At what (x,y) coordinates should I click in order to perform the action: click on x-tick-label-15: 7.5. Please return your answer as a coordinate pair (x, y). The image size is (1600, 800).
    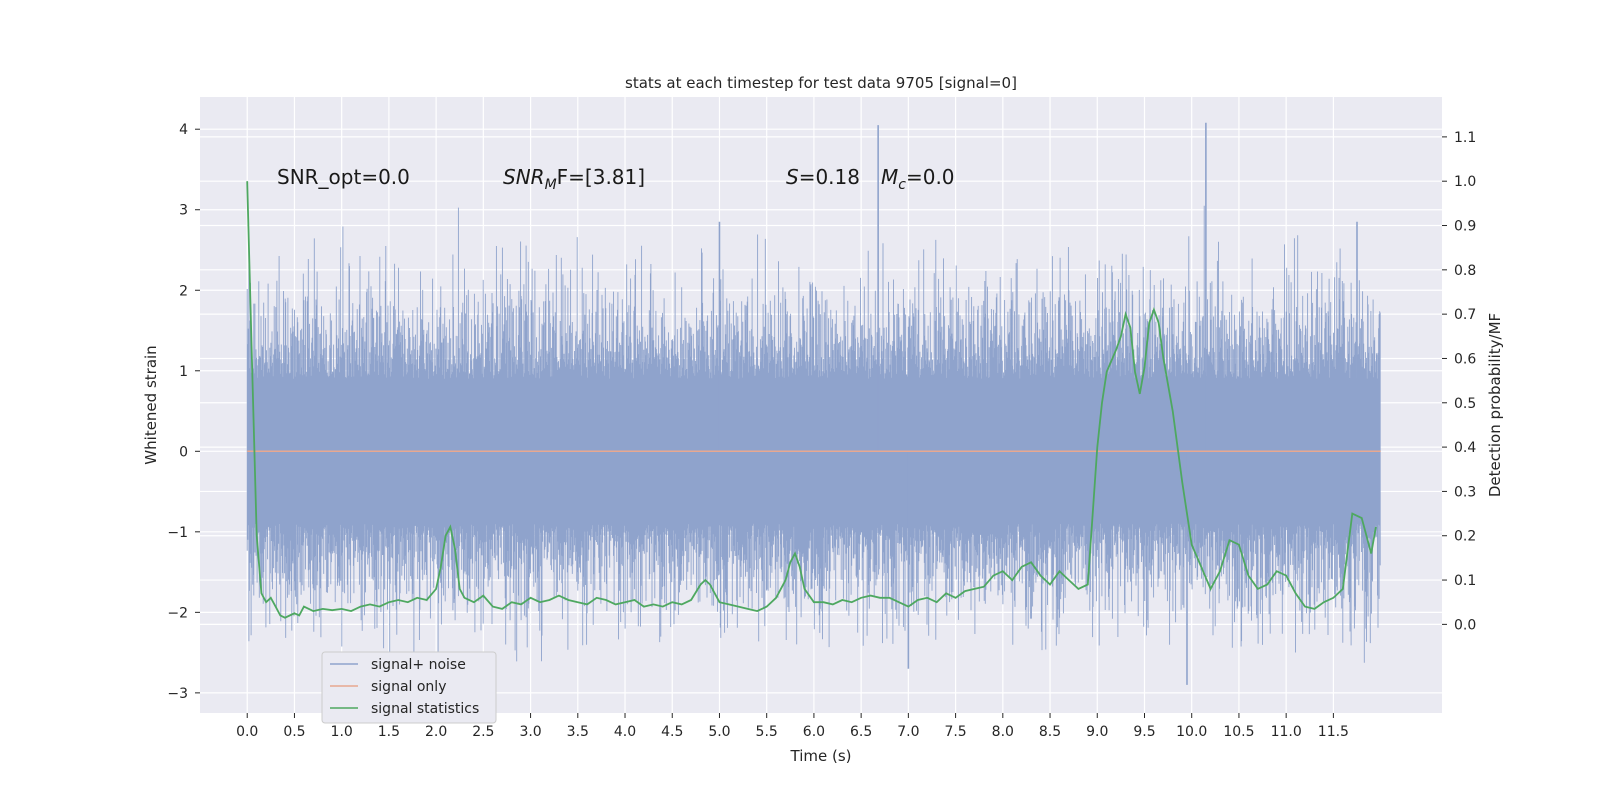
    Looking at the image, I should click on (955, 732).